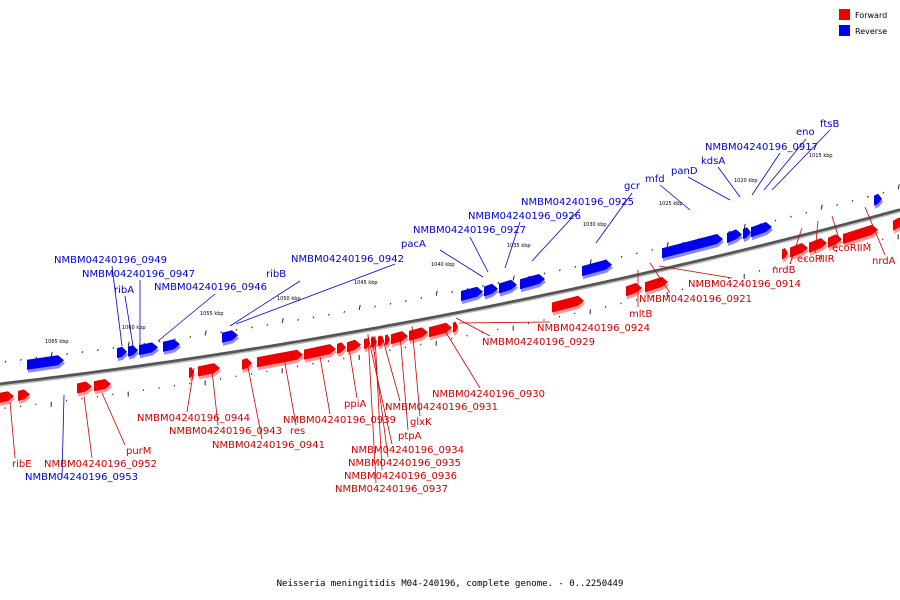 Image resolution: width=900 pixels, height=600 pixels. Describe the element at coordinates (276, 274) in the screenshot. I see `gene-label: ribB` at that location.